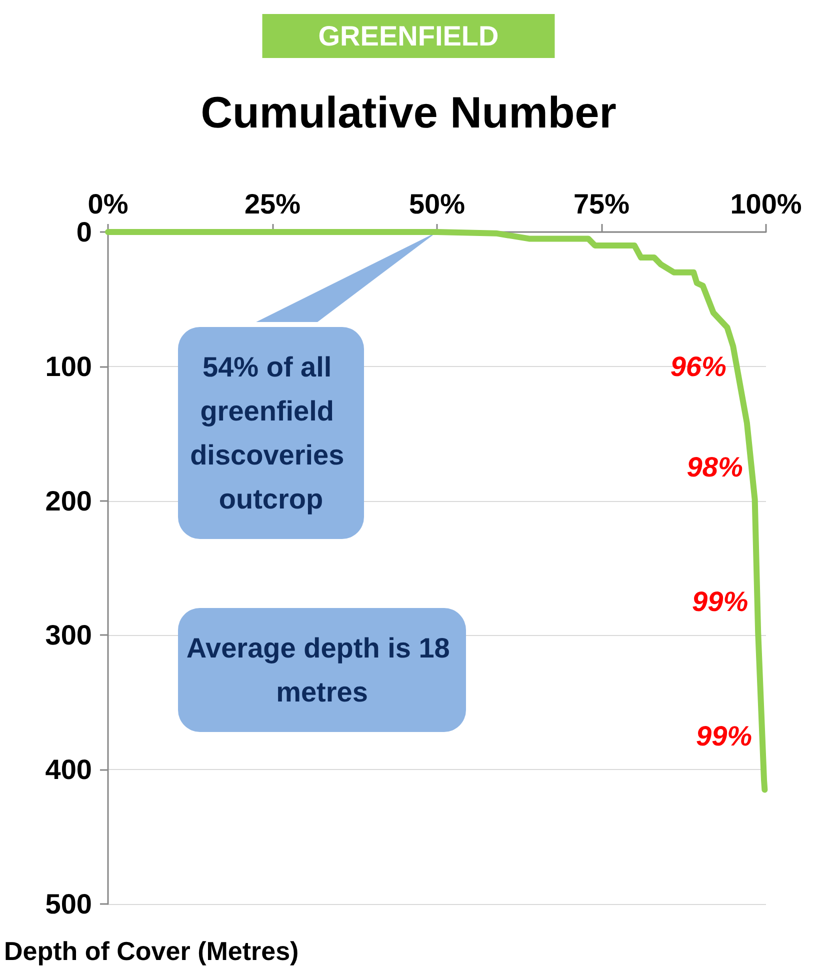 This screenshot has height=969, width=817. Describe the element at coordinates (437, 204) in the screenshot. I see `x-tick-label: 50%` at that location.